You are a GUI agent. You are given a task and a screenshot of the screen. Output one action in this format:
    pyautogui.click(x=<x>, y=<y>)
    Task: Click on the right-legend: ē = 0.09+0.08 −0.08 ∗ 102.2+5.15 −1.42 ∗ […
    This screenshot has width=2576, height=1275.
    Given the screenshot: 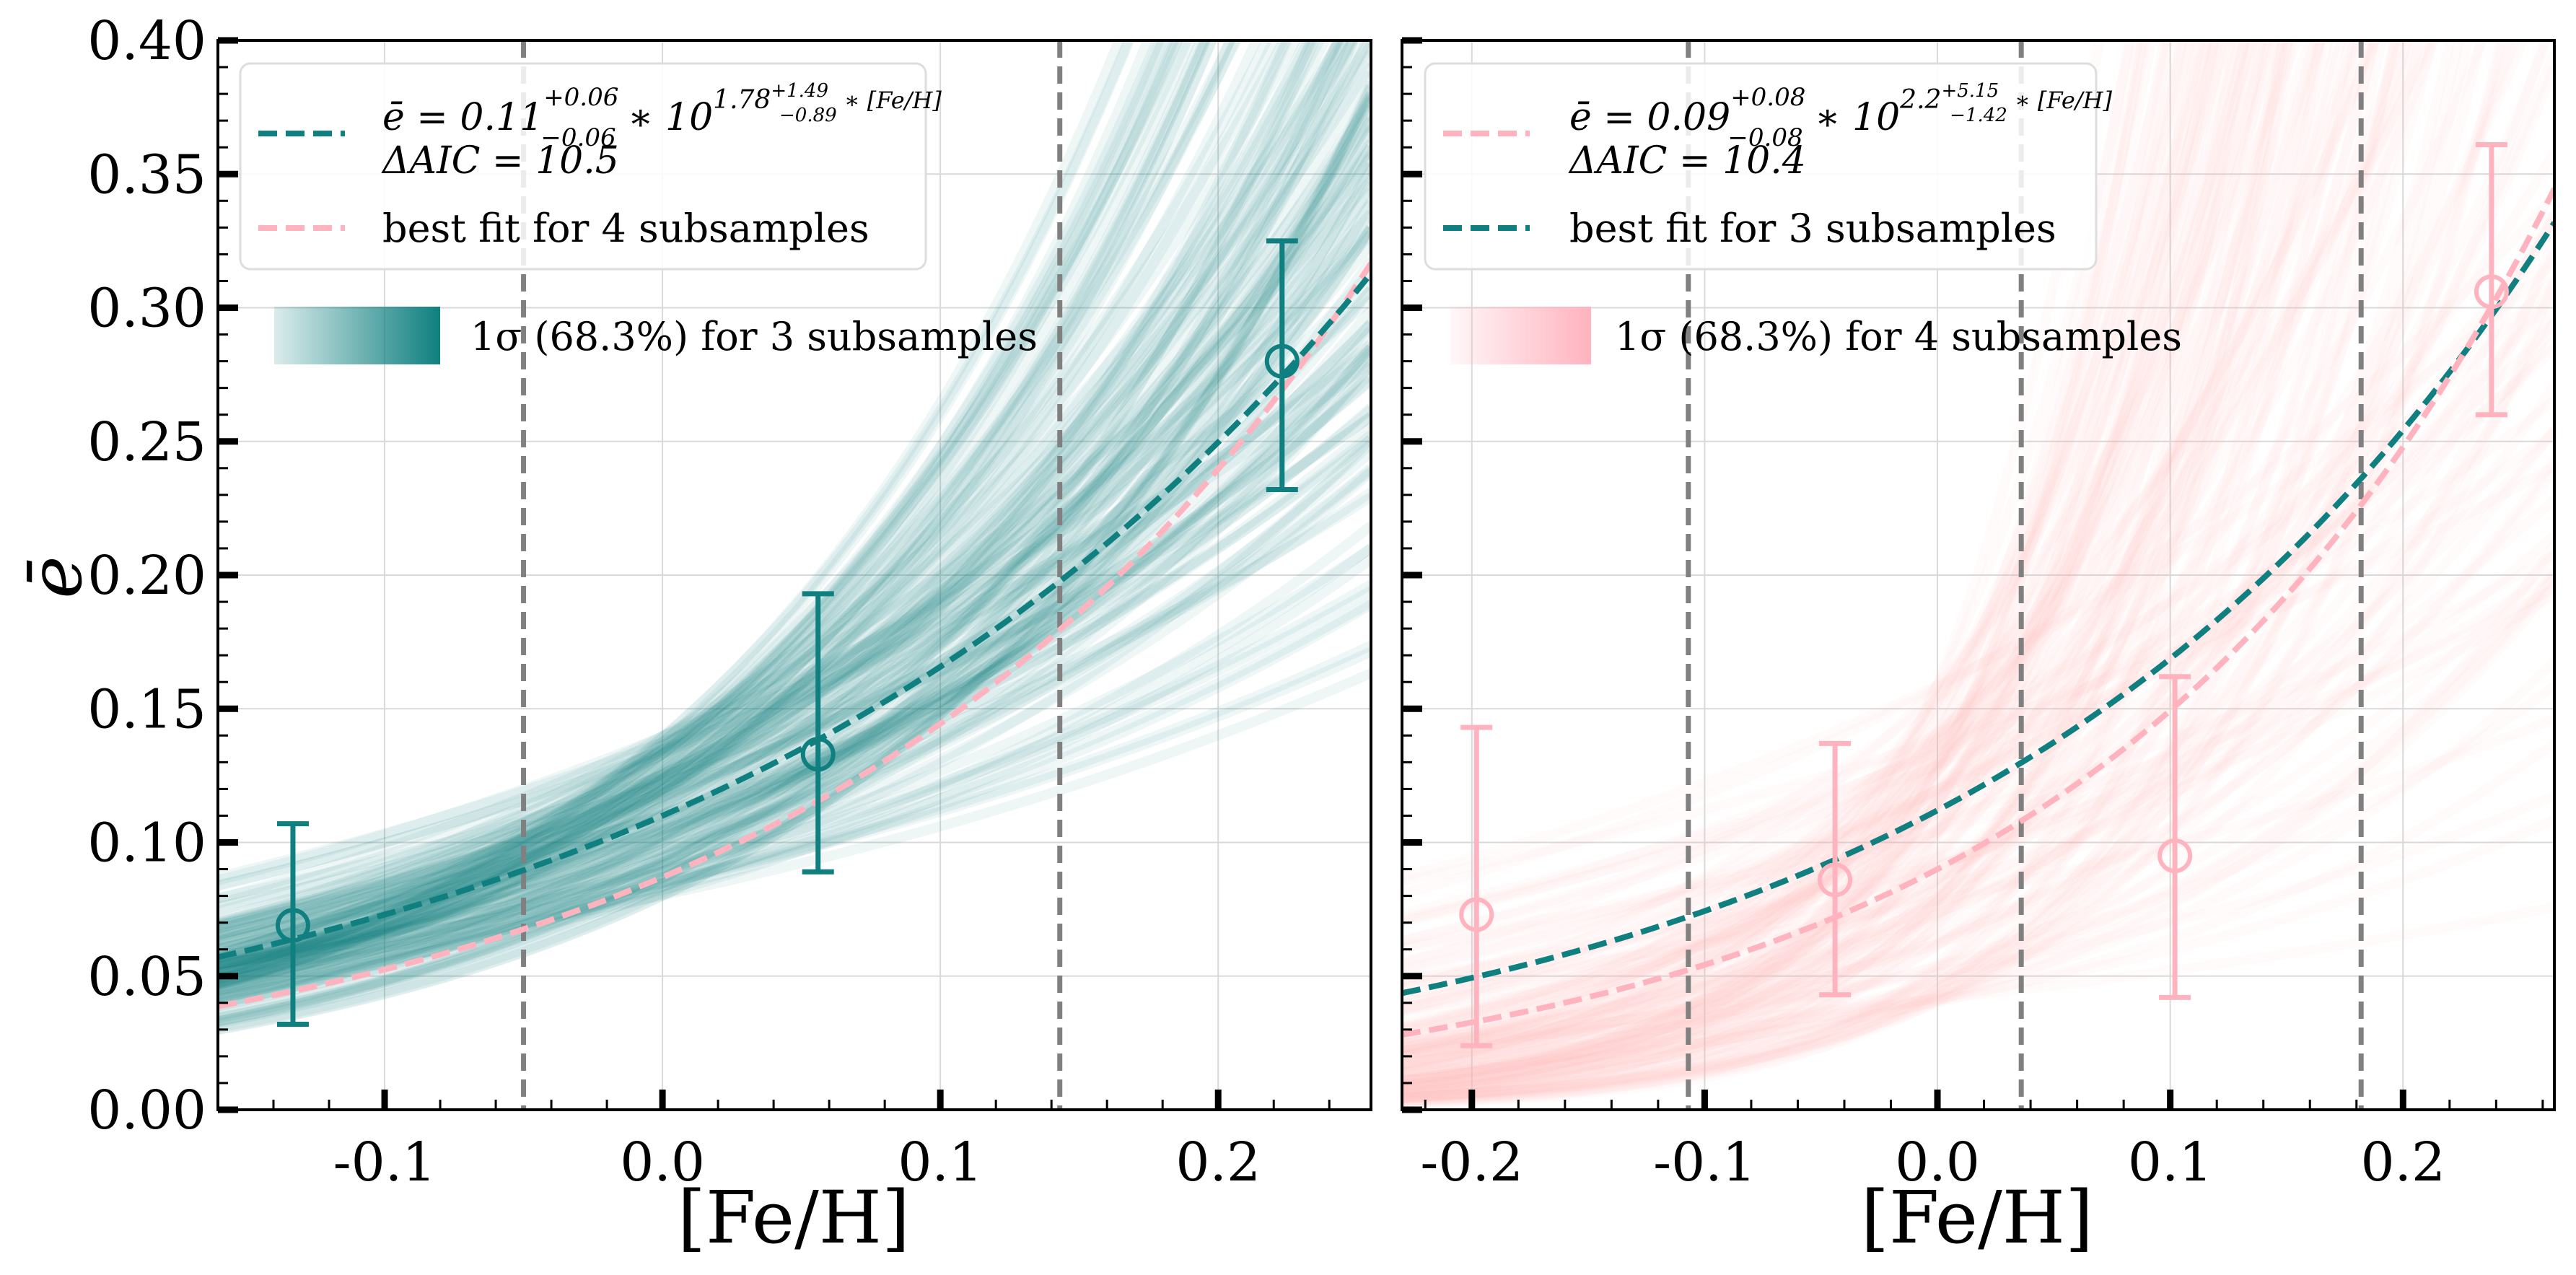 What is the action you would take?
    pyautogui.click(x=1803, y=213)
    